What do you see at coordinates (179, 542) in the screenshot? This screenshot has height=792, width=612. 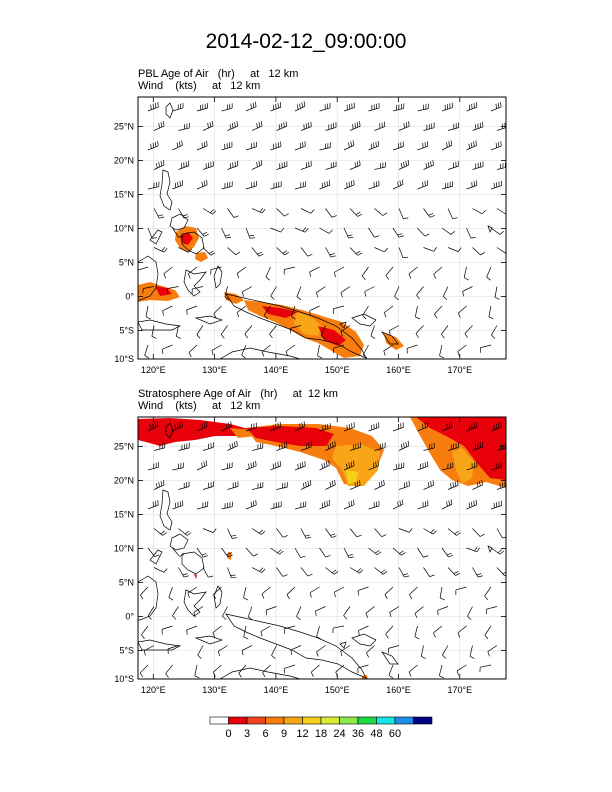 I see `coast2-visayas` at bounding box center [179, 542].